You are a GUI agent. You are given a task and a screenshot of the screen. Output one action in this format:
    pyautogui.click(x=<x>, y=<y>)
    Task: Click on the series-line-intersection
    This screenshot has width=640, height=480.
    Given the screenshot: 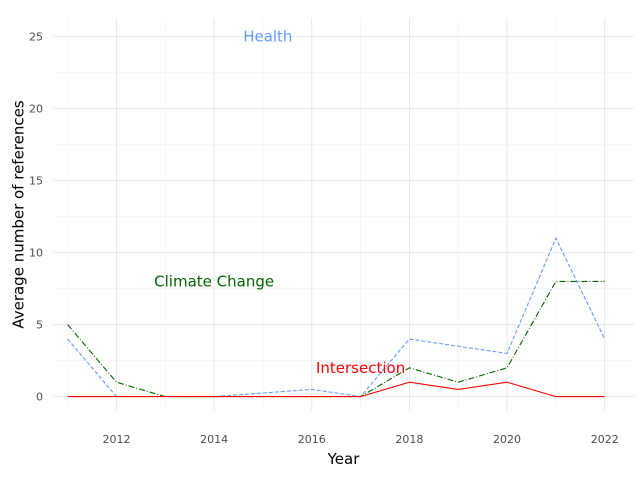 What is the action you would take?
    pyautogui.click(x=336, y=389)
    